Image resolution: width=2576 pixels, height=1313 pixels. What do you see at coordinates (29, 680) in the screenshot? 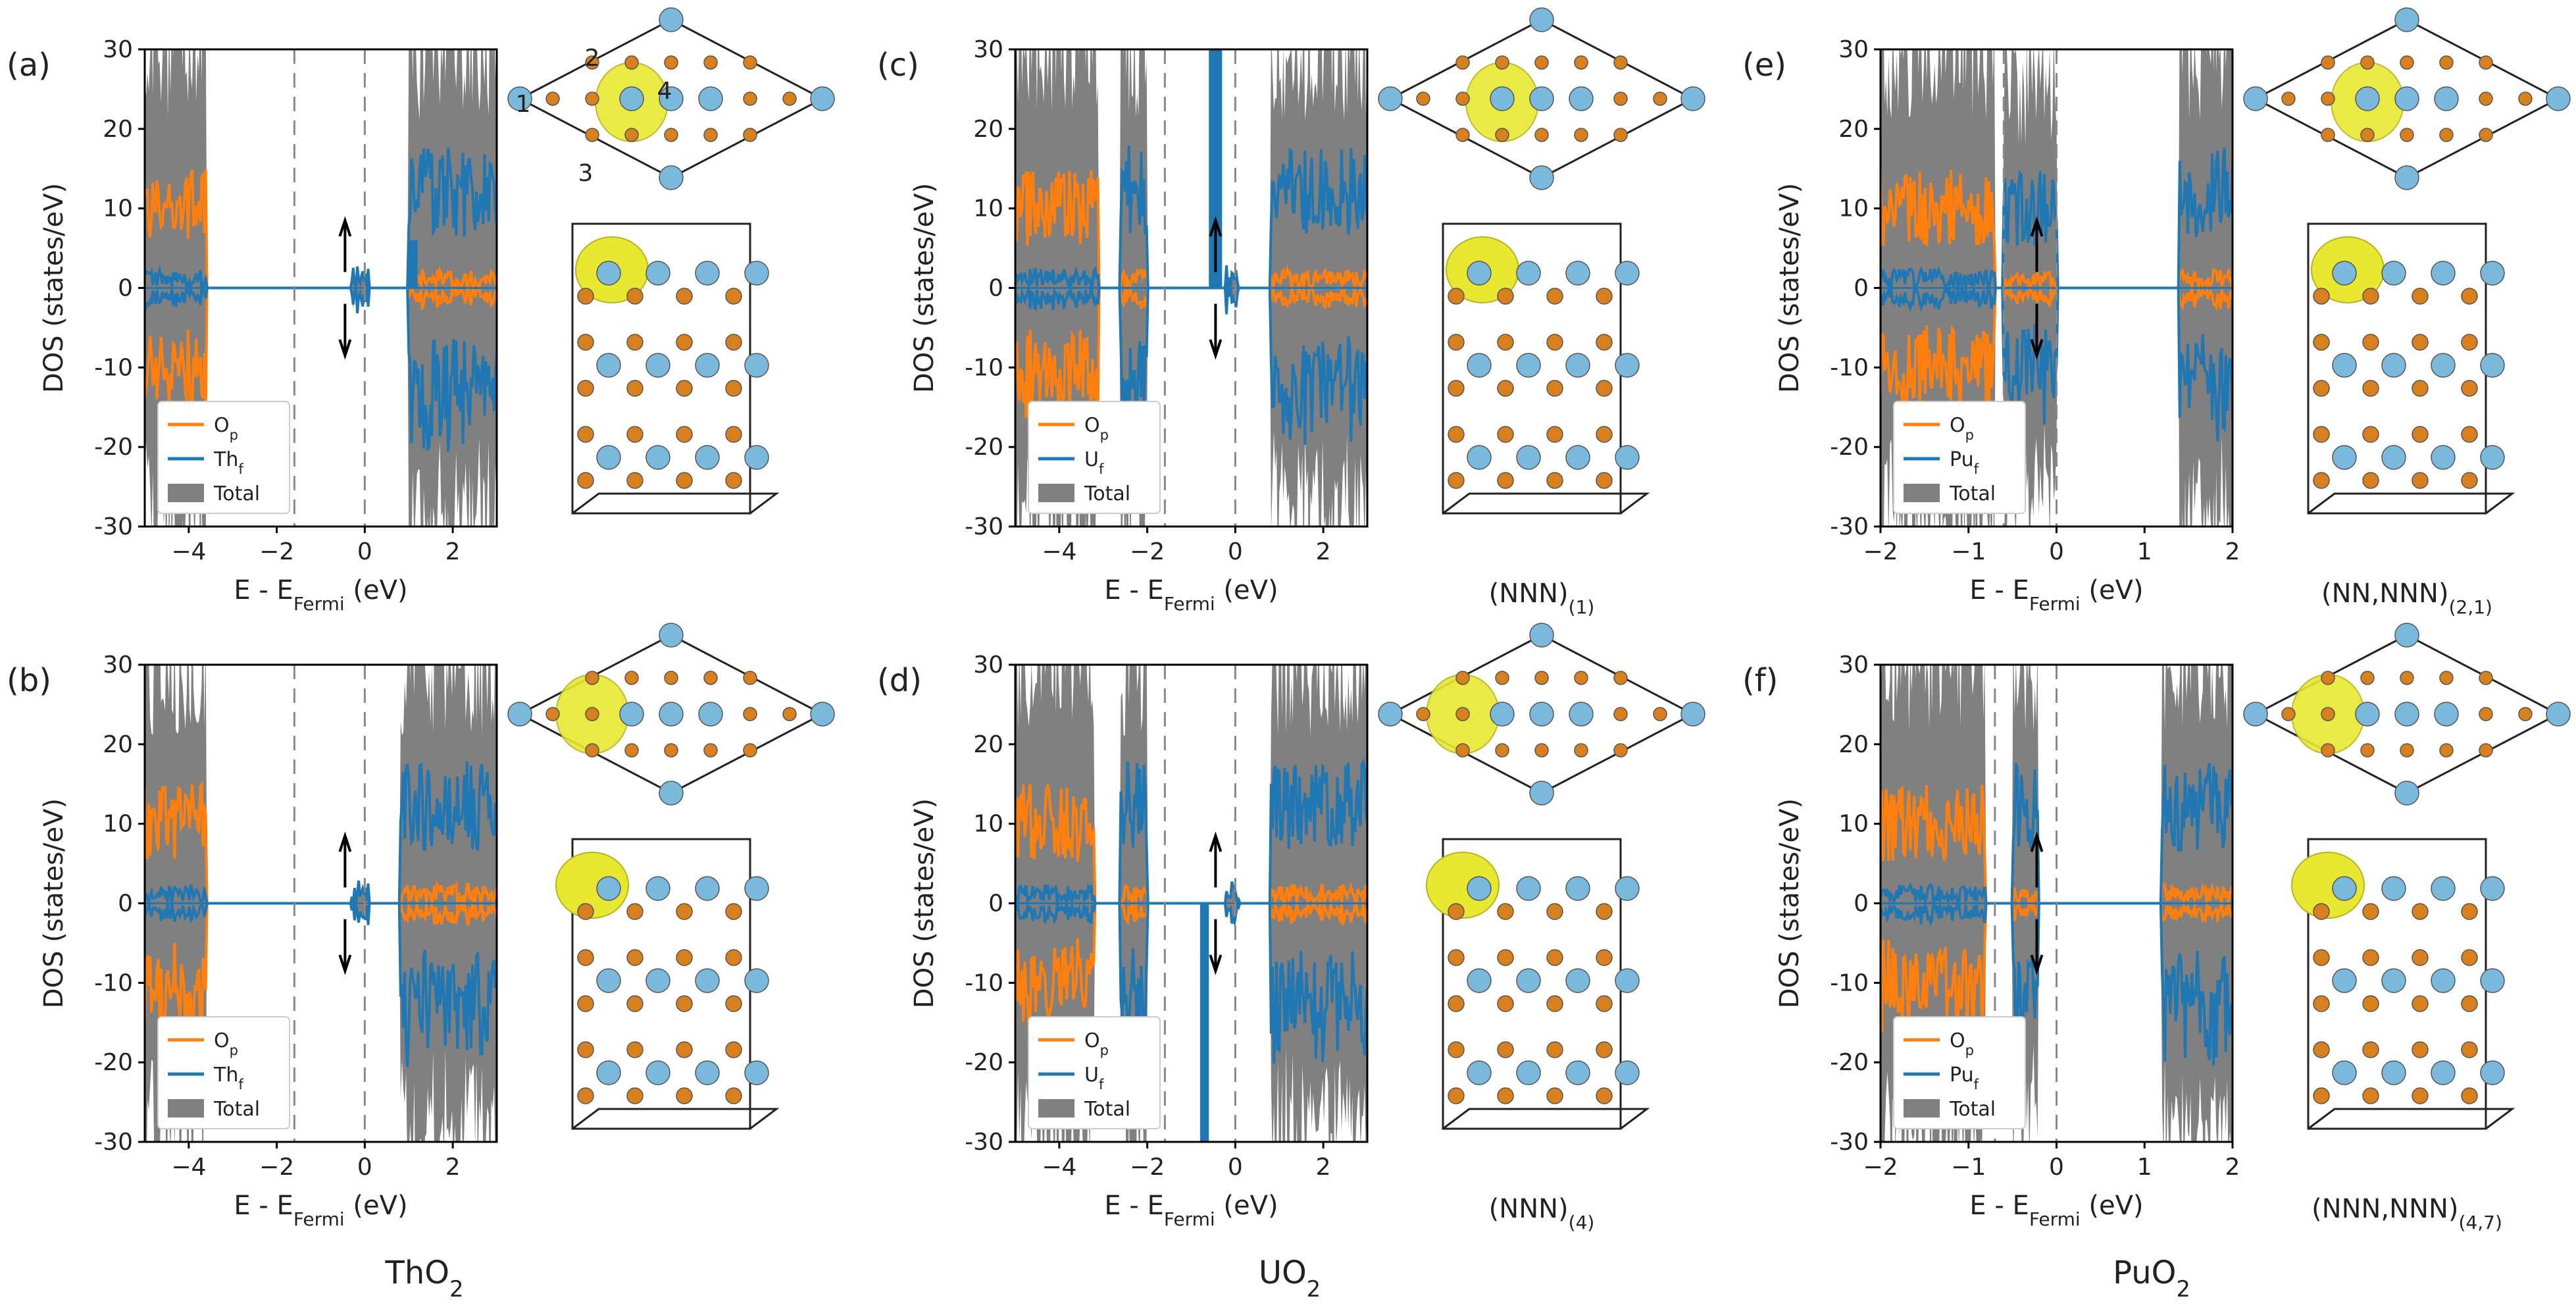
I see `panel-label: (b)` at bounding box center [29, 680].